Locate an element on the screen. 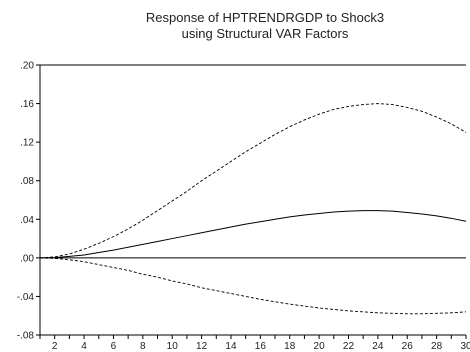 The height and width of the screenshot is (352, 470). x-tick-label: 16 is located at coordinates (261, 346).